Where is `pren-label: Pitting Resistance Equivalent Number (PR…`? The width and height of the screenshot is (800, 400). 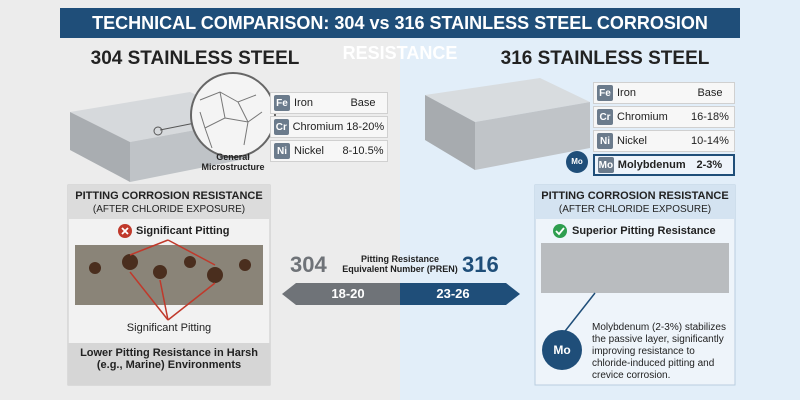
pren-label: Pitting Resistance Equivalent Number (PR… is located at coordinates (400, 264).